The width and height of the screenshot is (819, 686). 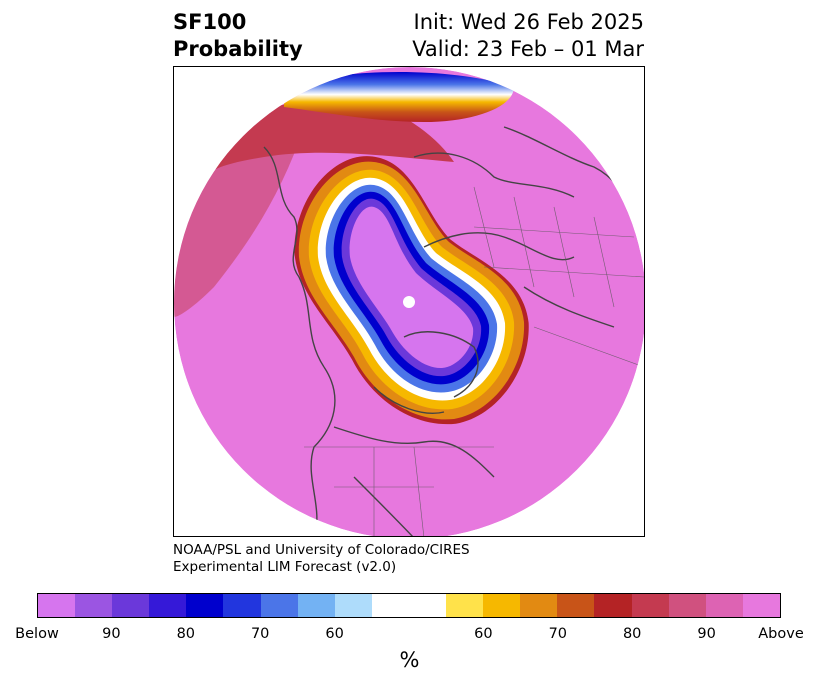 What do you see at coordinates (238, 49) in the screenshot?
I see `product-name: Probability` at bounding box center [238, 49].